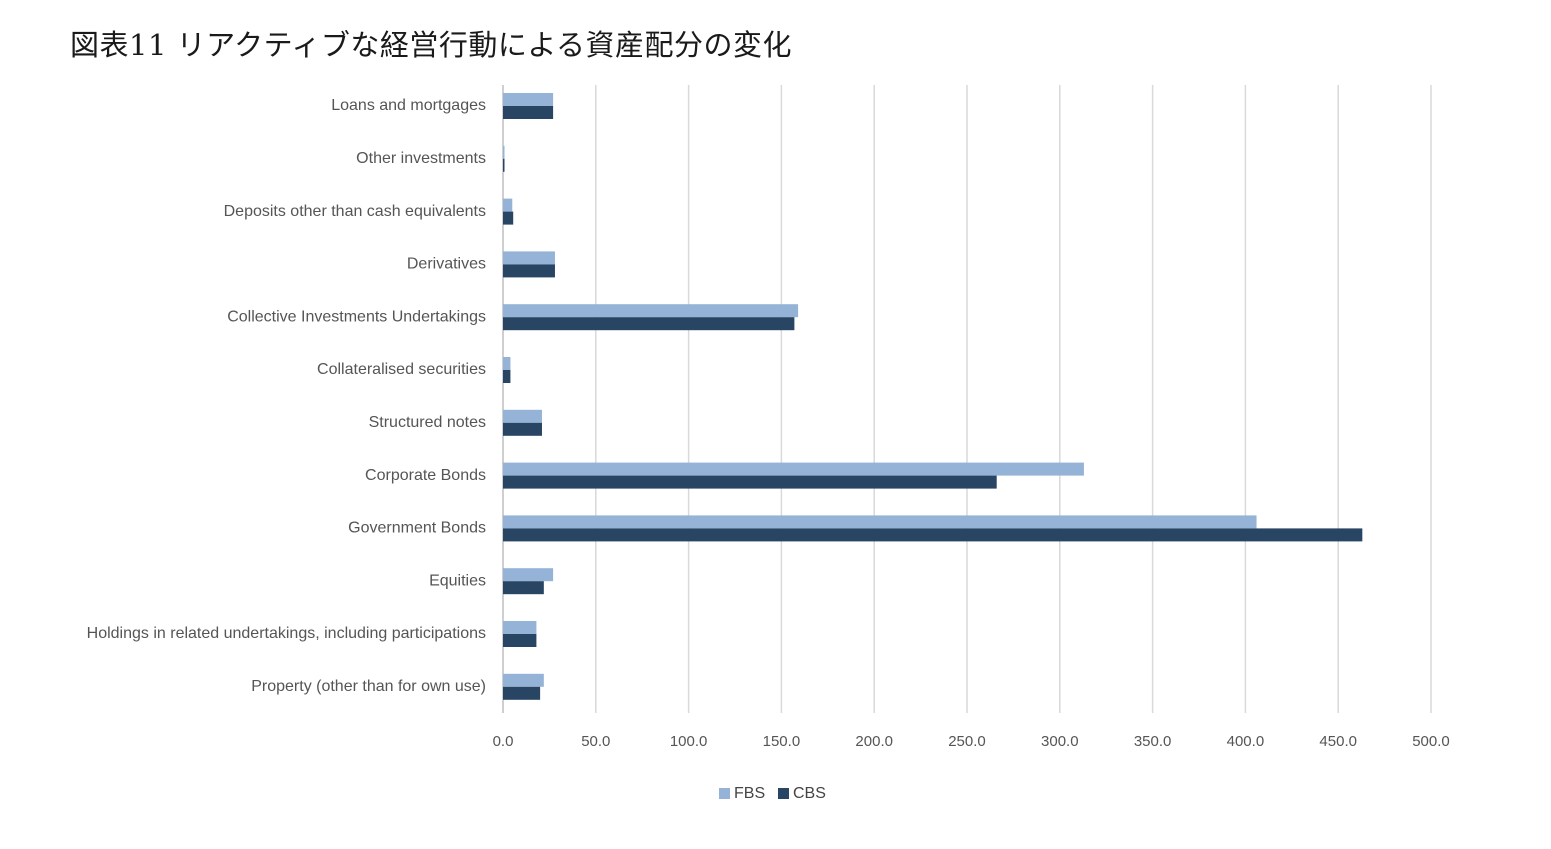  What do you see at coordinates (408, 105) in the screenshot?
I see `category-label: Loans and mortgages` at bounding box center [408, 105].